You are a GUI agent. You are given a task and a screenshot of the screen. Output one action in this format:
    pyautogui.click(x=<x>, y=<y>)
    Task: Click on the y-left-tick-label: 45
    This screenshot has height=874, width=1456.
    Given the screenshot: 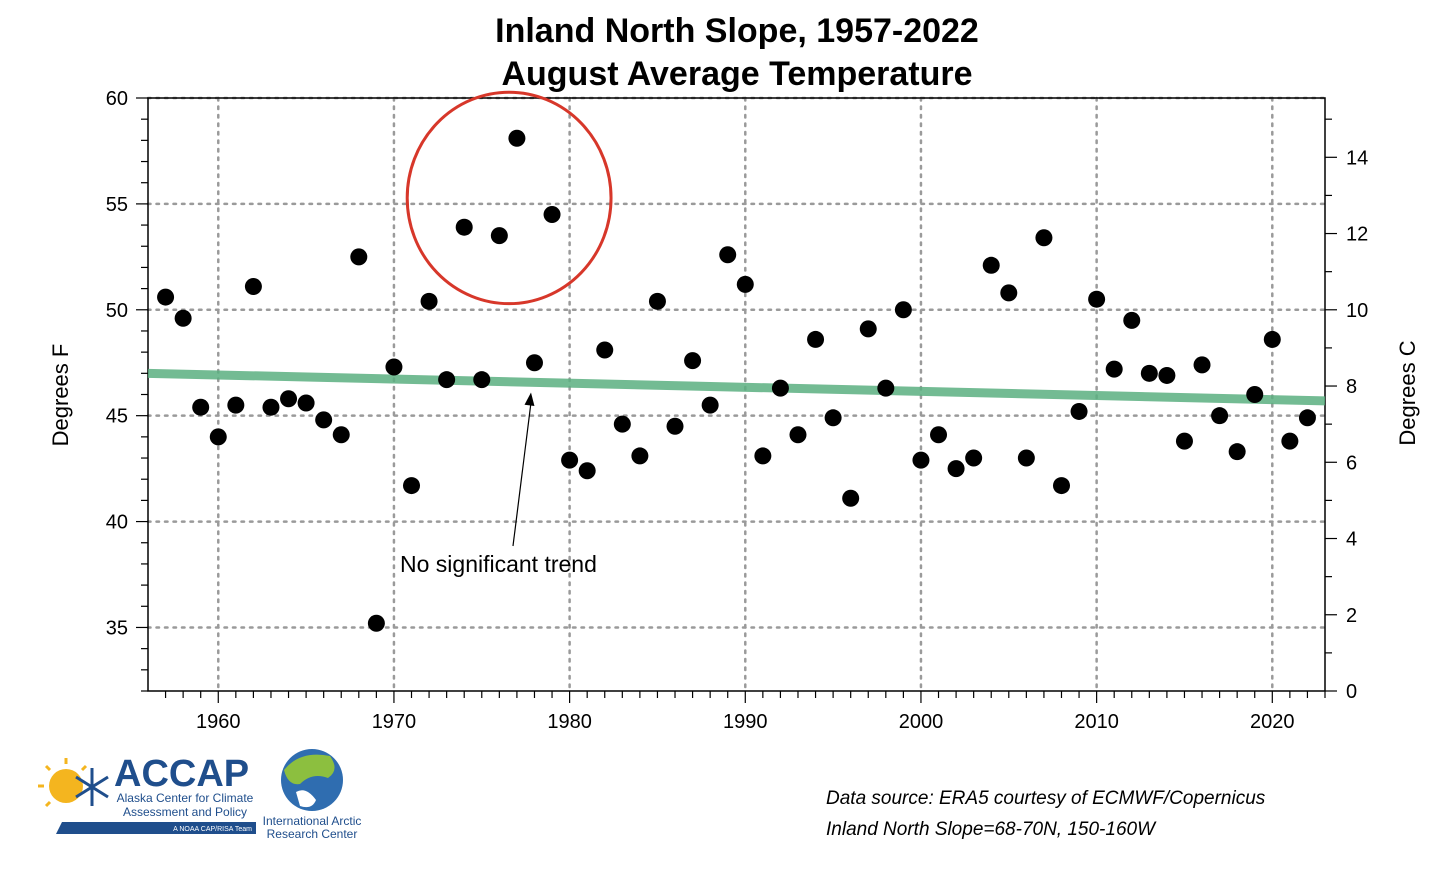 What is the action you would take?
    pyautogui.click(x=117, y=417)
    